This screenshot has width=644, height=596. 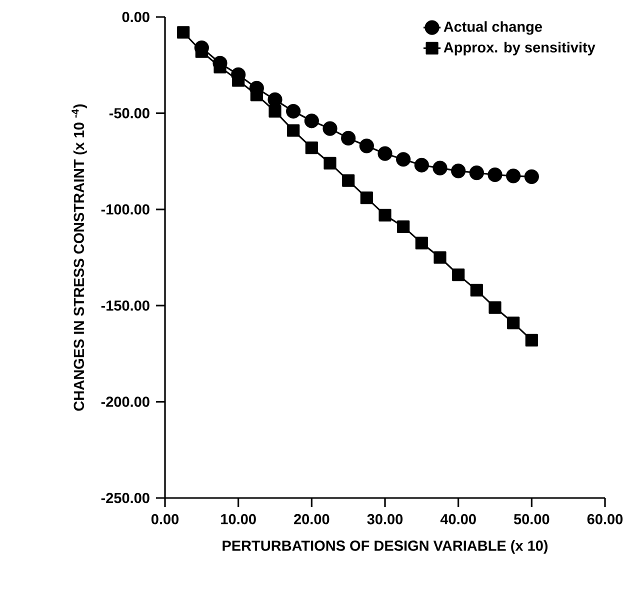 What do you see at coordinates (385, 547) in the screenshot?
I see `x-axis-title: PERTURBATIONS OF DESIGN VARIABLE (x 10)` at bounding box center [385, 547].